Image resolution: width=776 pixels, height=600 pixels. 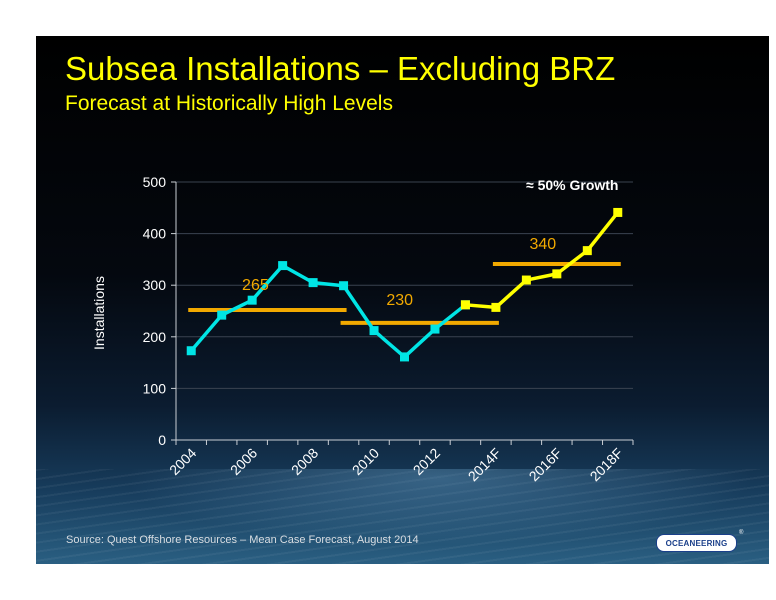 I want to click on y-tick-label: 200, so click(x=155, y=337).